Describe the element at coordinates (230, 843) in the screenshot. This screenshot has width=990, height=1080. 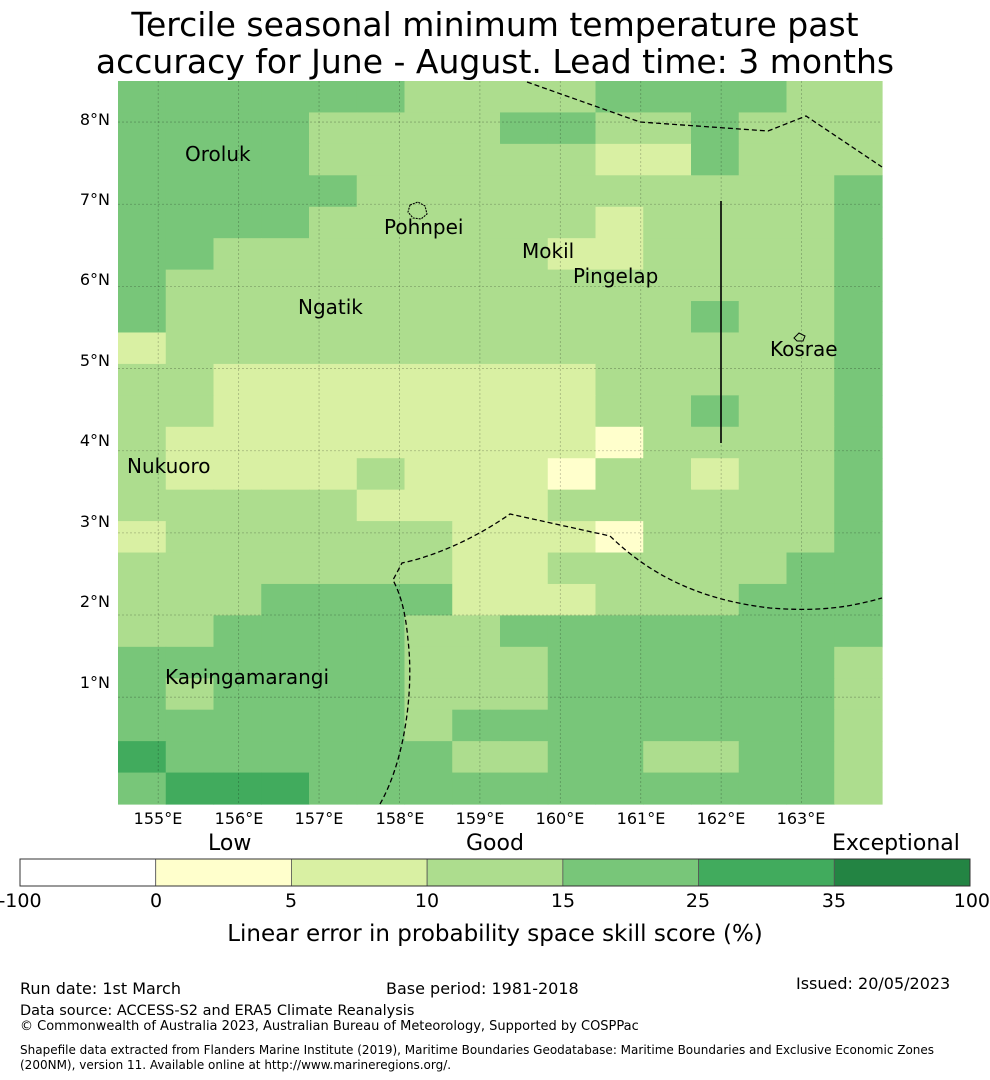
I see `category-label-low: Low` at that location.